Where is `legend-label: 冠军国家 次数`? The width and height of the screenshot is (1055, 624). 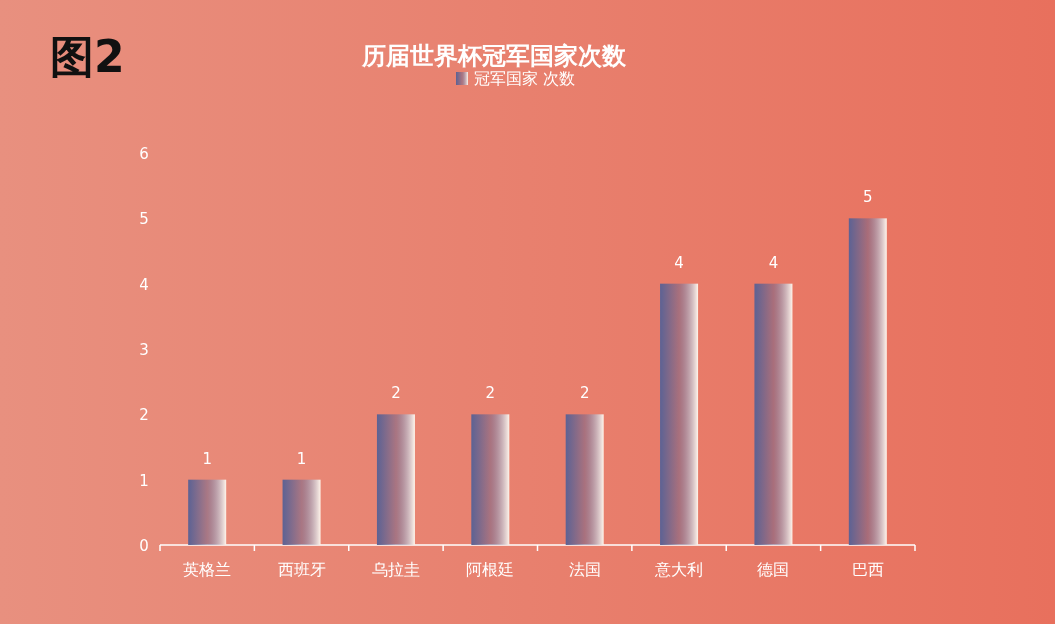
legend-label: 冠军国家 次数 is located at coordinates (525, 78).